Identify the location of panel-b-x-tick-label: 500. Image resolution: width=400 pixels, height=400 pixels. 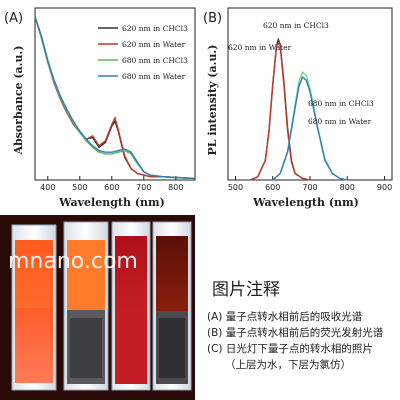
(235, 187).